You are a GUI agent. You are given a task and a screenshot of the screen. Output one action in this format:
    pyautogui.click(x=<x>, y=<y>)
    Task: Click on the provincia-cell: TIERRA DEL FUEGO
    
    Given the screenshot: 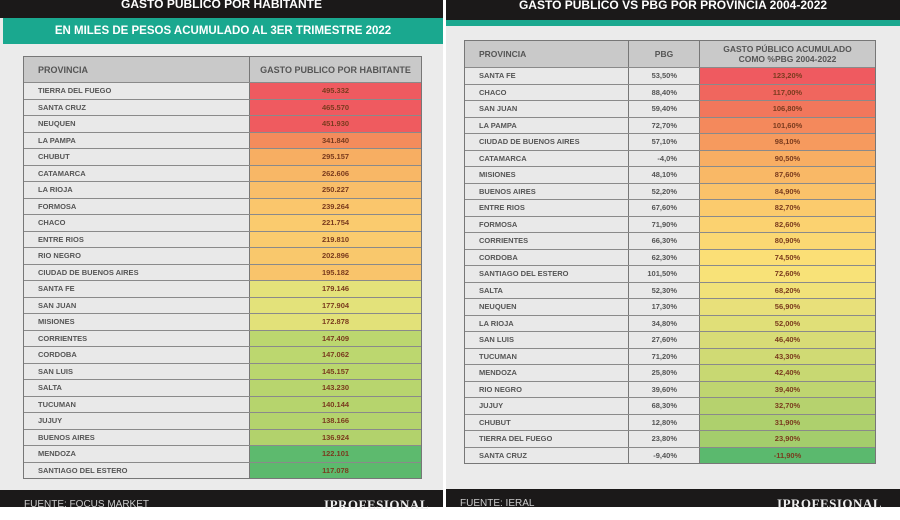 What is the action you would take?
    pyautogui.click(x=516, y=439)
    